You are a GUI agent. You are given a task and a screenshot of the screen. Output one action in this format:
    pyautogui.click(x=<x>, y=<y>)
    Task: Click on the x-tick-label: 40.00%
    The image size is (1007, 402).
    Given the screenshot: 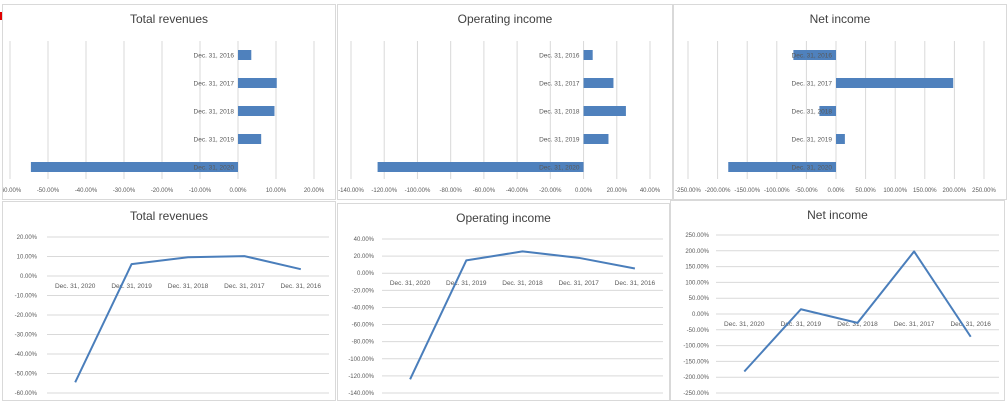 What is the action you would take?
    pyautogui.click(x=650, y=191)
    